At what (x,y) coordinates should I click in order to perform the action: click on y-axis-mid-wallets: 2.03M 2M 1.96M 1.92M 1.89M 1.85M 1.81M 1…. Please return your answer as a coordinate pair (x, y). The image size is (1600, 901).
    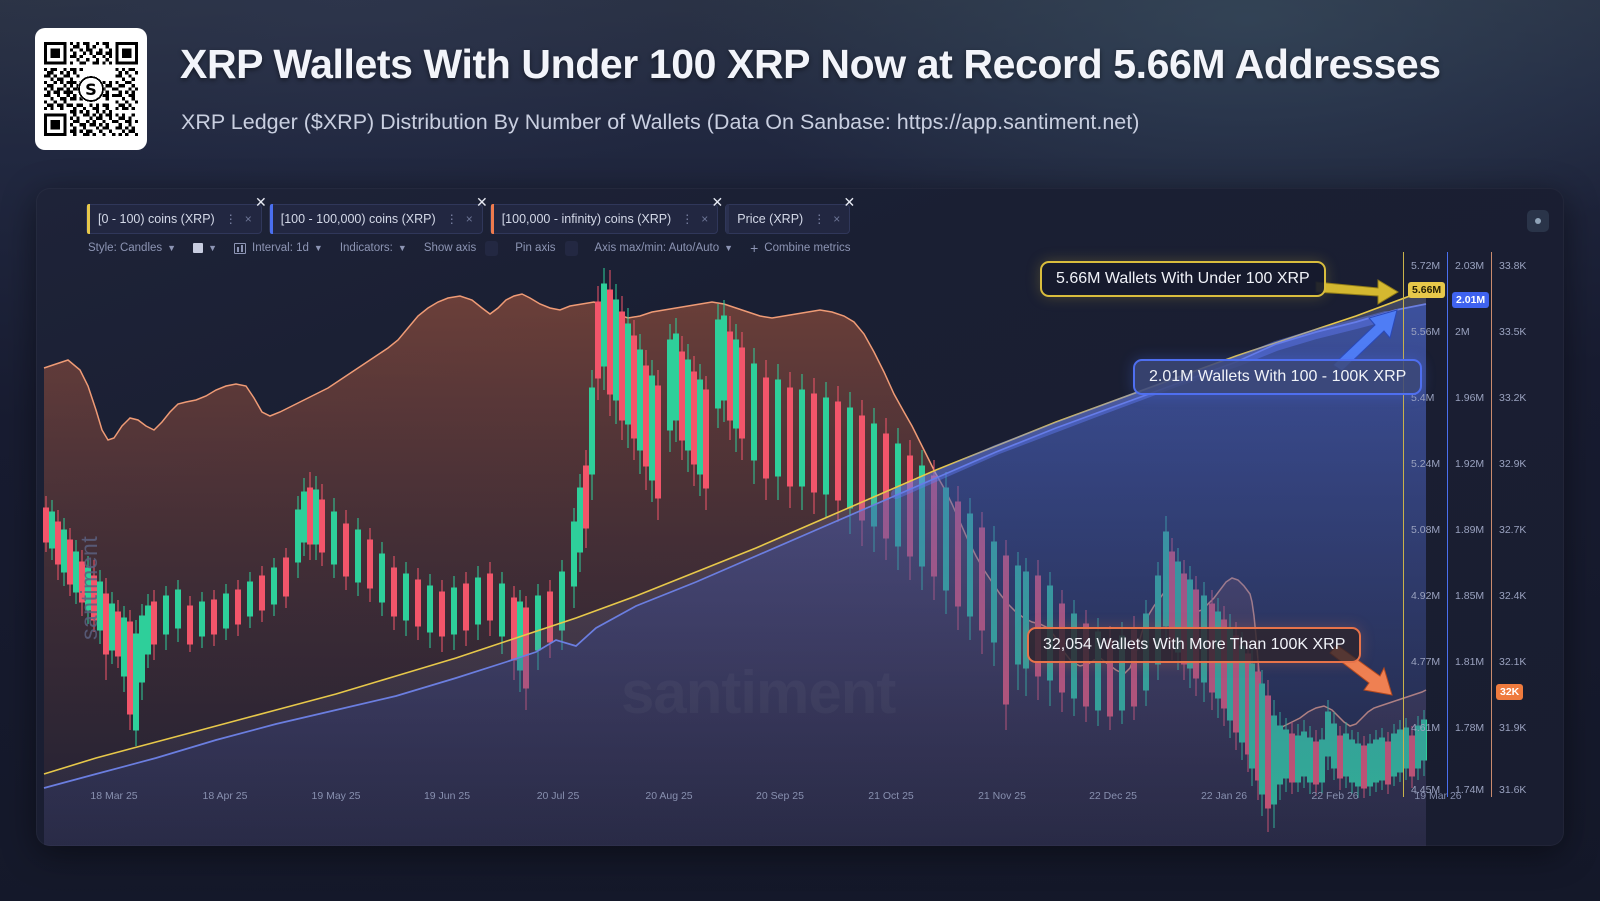
    Looking at the image, I should click on (1485, 524).